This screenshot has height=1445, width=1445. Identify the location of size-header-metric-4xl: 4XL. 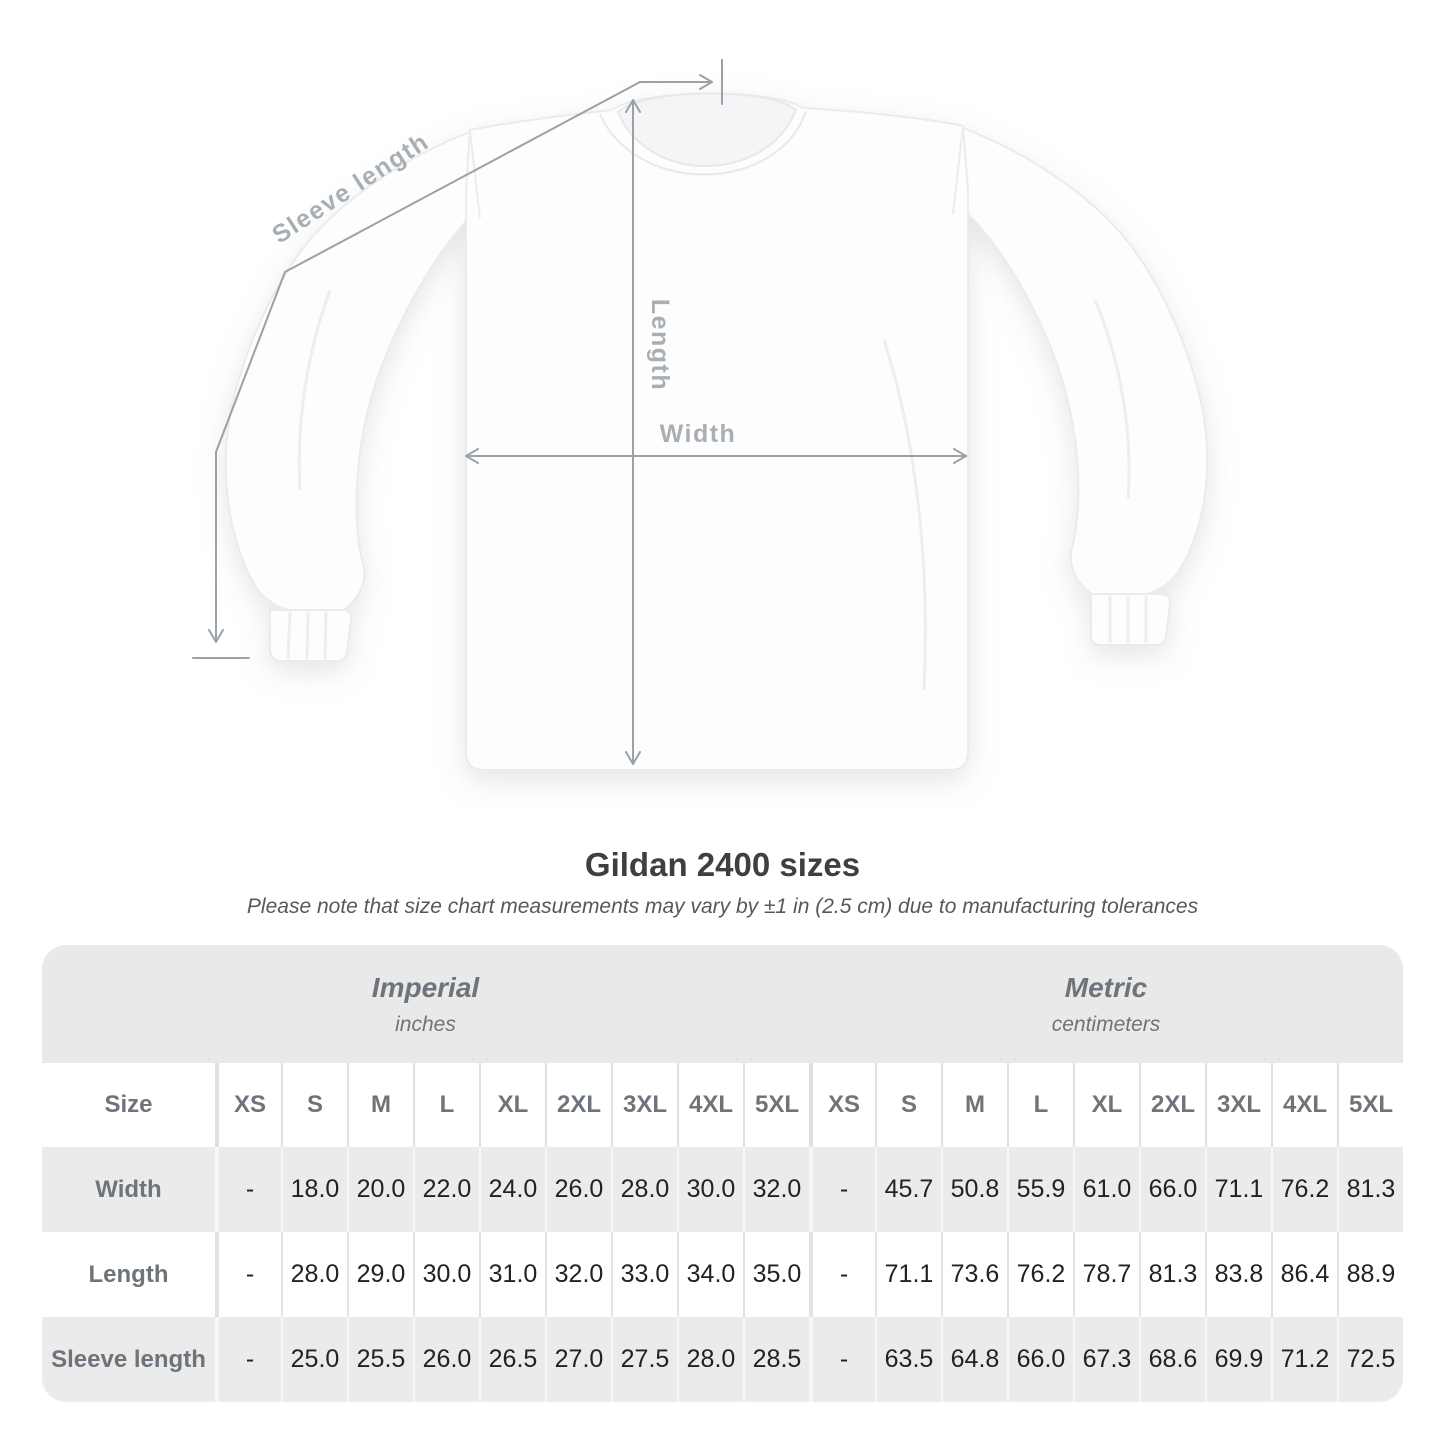
(1304, 1105).